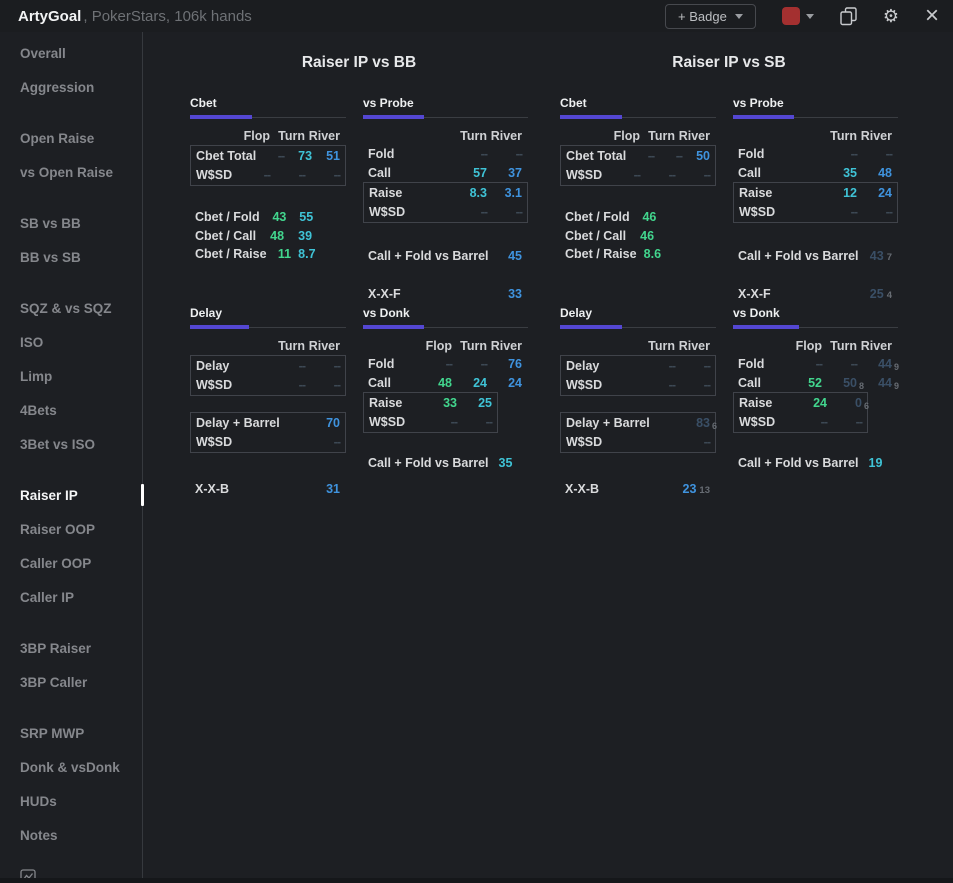 The width and height of the screenshot is (953, 883). What do you see at coordinates (56, 563) in the screenshot?
I see `sidebar-item-caller-oop: Caller OOP` at bounding box center [56, 563].